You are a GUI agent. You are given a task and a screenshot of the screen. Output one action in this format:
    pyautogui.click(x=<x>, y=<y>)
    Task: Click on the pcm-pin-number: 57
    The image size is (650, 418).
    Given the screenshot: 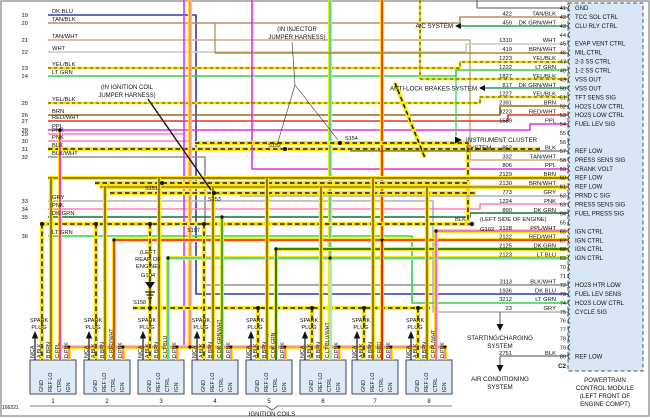 What is the action you would take?
    pyautogui.click(x=563, y=152)
    